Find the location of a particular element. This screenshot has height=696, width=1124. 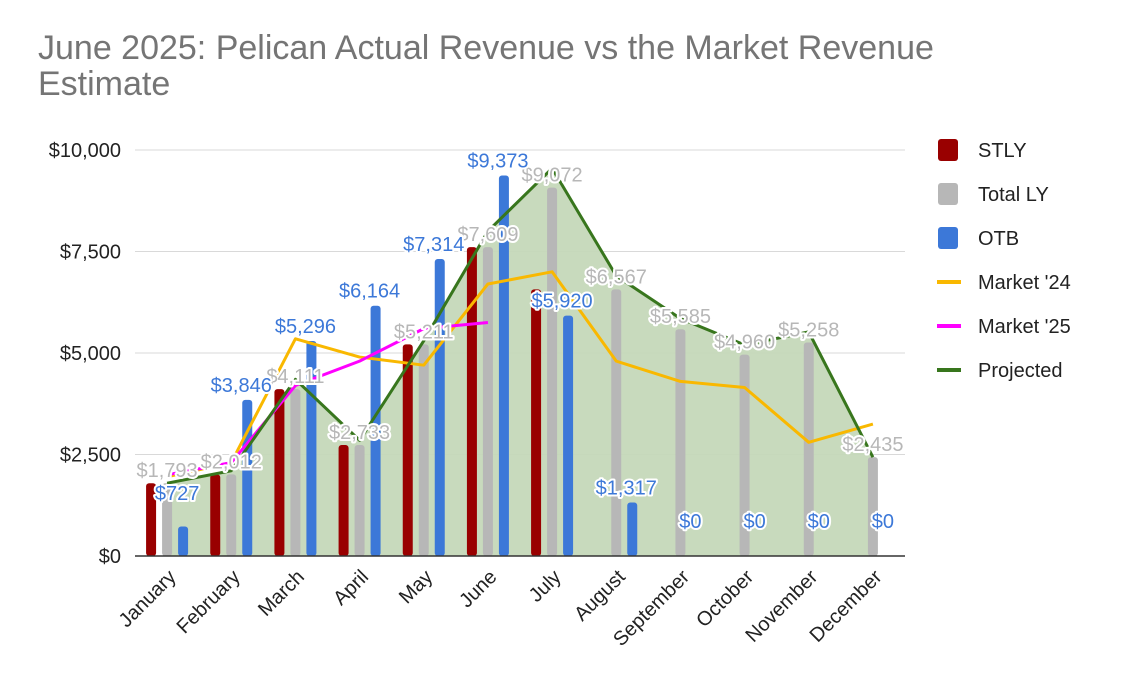

legend-label-stly: STLY is located at coordinates (1002, 151).